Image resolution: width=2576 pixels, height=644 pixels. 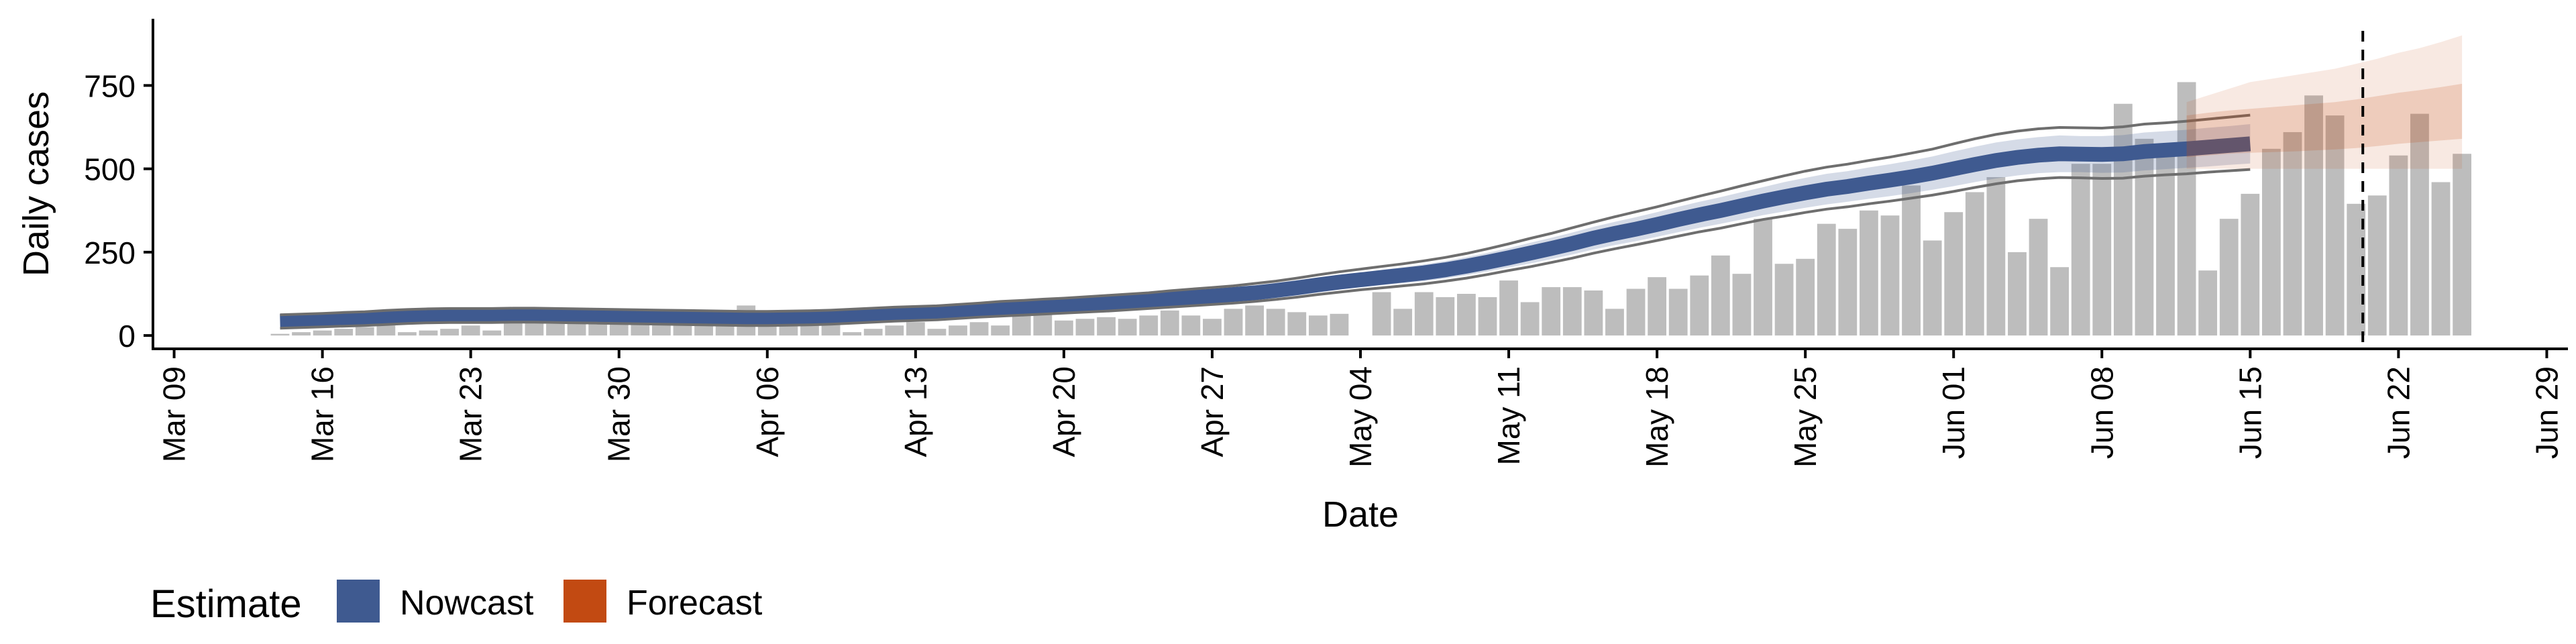 What do you see at coordinates (767, 412) in the screenshot?
I see `x-tick-label: Apr 06` at bounding box center [767, 412].